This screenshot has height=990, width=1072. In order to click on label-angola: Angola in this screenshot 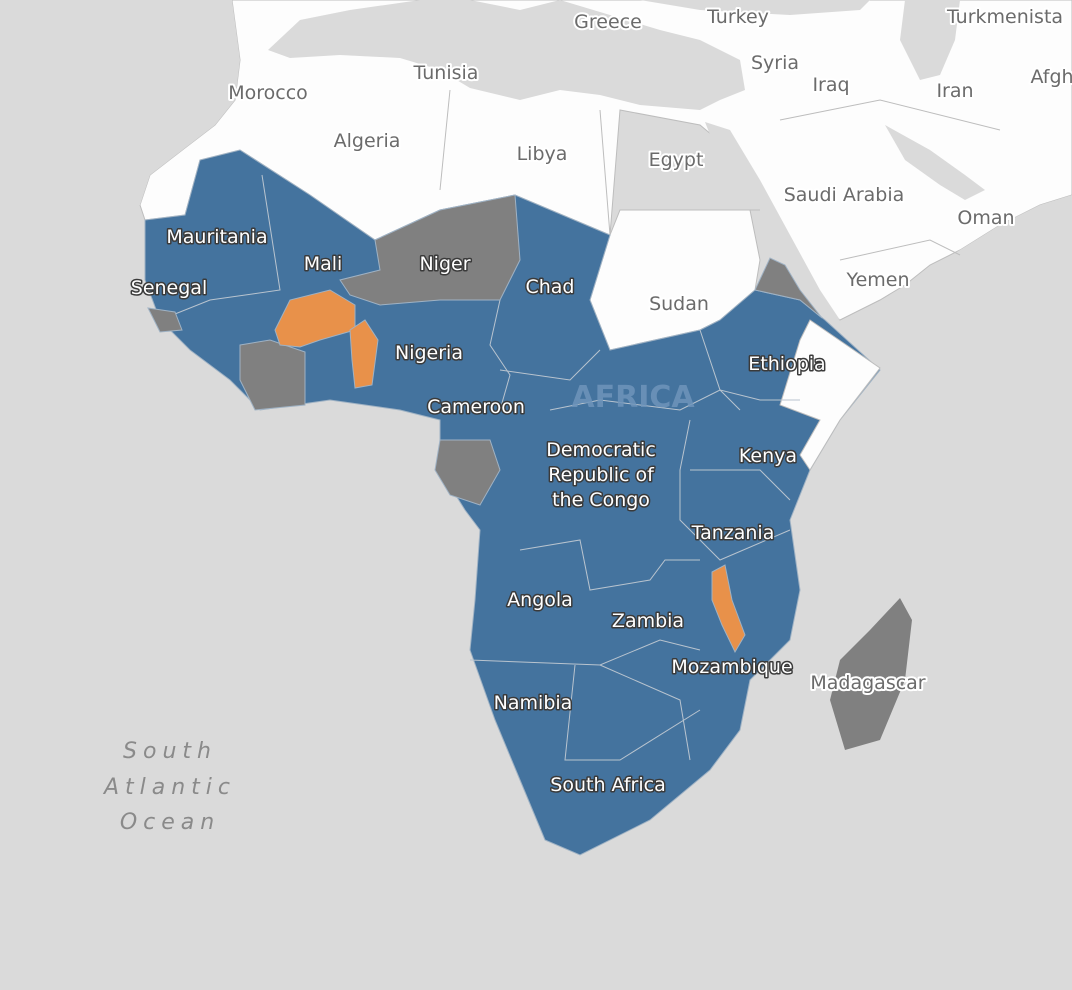, I will do `click(540, 600)`.